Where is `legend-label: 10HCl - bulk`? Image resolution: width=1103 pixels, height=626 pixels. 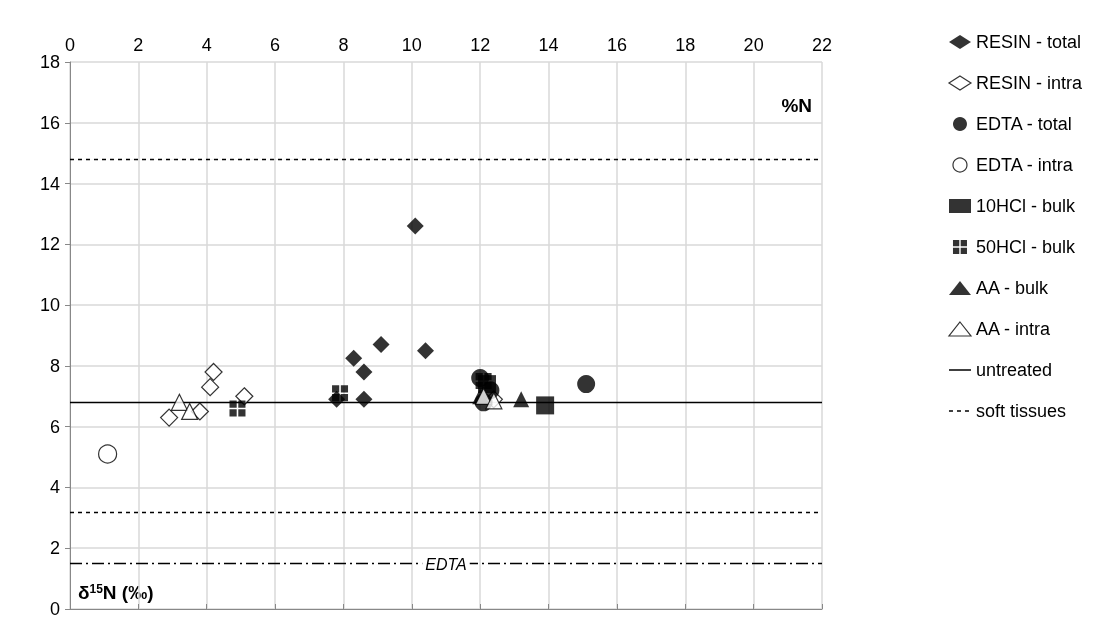
legend-label: 10HCl - bulk is located at coordinates (1026, 206).